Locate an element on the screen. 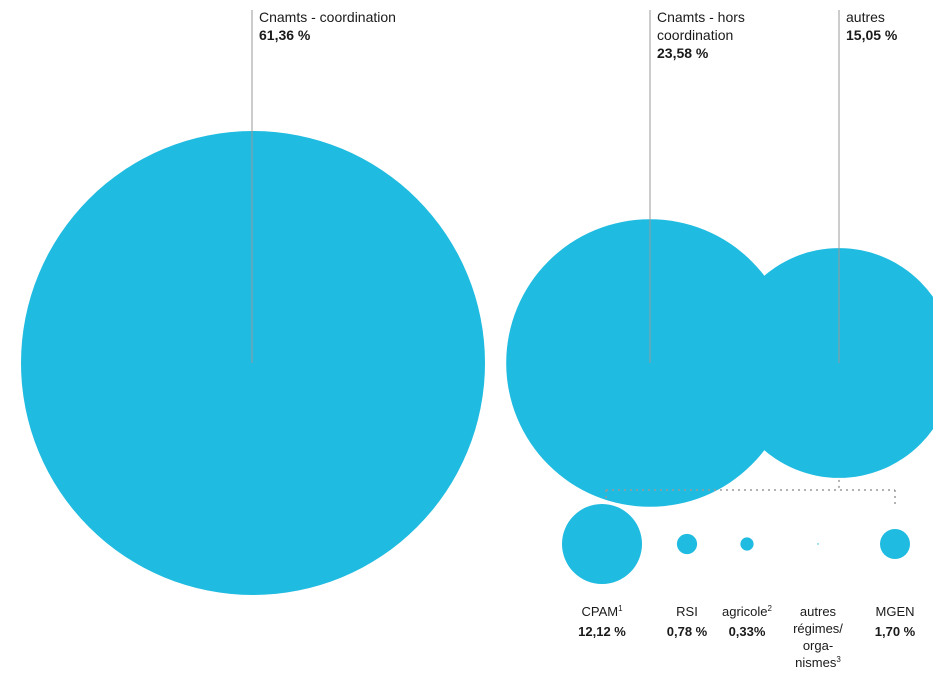 This screenshot has height=677, width=933. label-mgen-value: 1,70 % is located at coordinates (895, 631).